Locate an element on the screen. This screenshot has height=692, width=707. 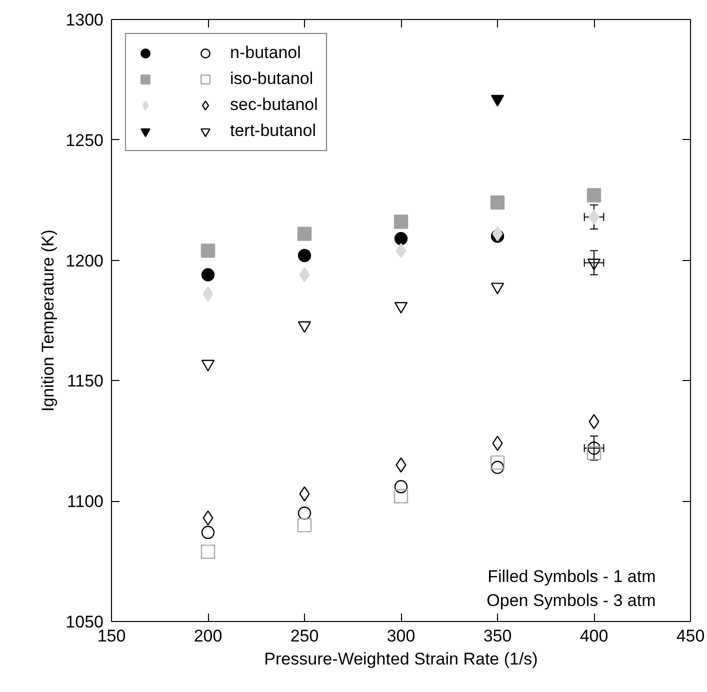
legend-label: n-butanol is located at coordinates (265, 53).